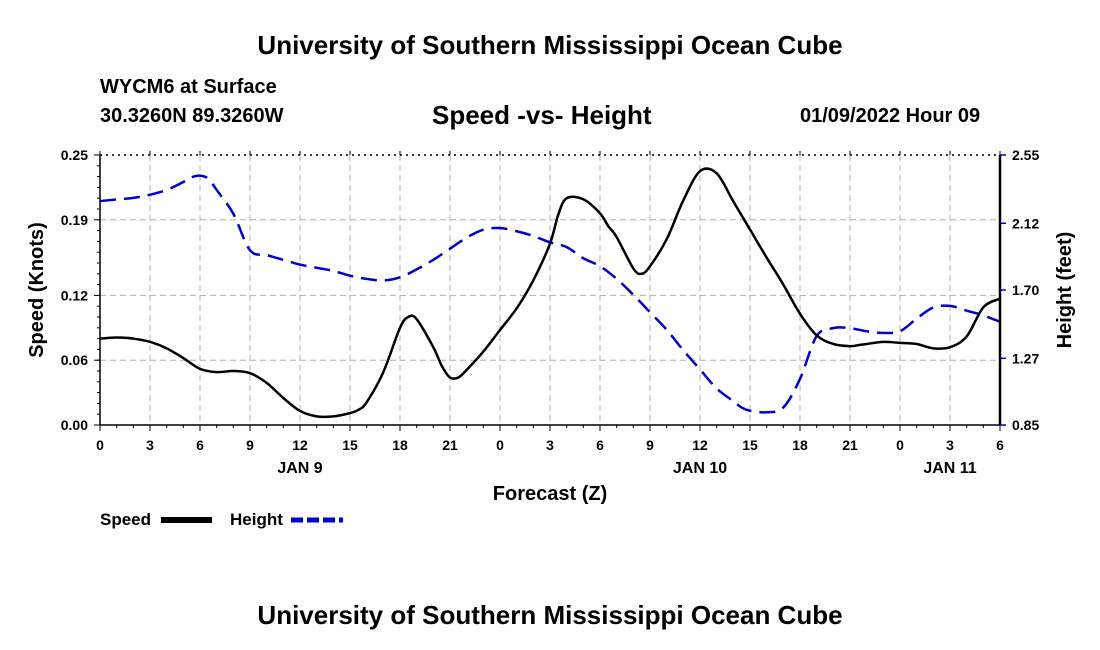 Image resolution: width=1100 pixels, height=650 pixels. What do you see at coordinates (1025, 425) in the screenshot?
I see `y2-tick-label: 0.85` at bounding box center [1025, 425].